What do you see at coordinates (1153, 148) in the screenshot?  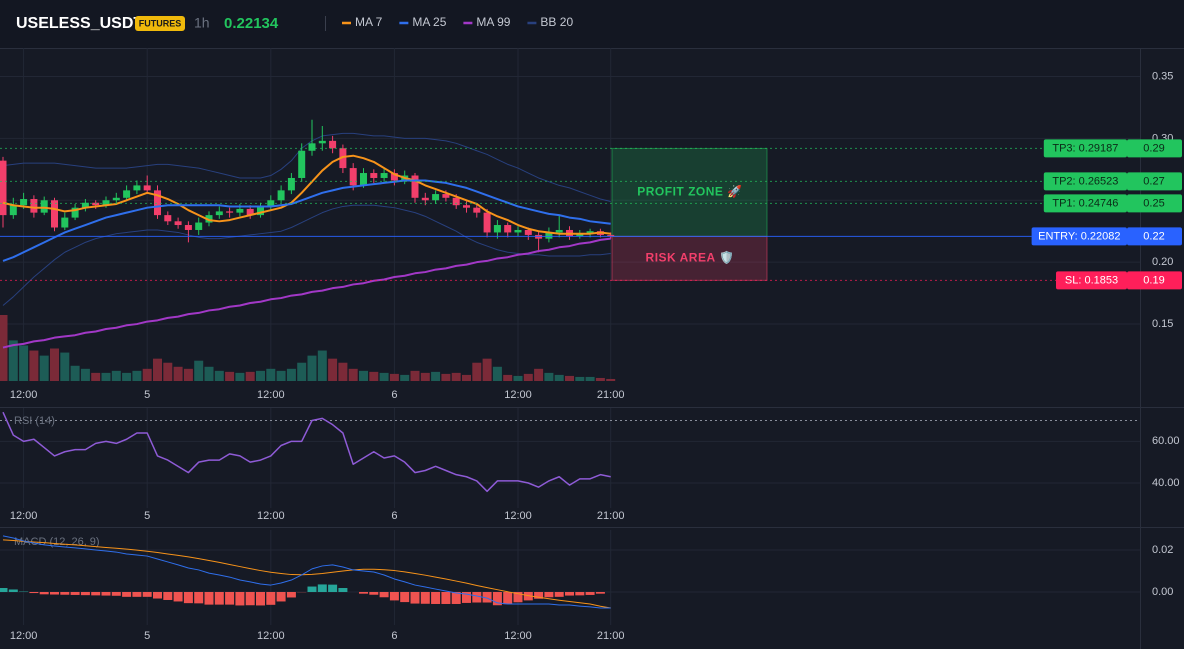 I see `level-axis-label: 0.29` at bounding box center [1153, 148].